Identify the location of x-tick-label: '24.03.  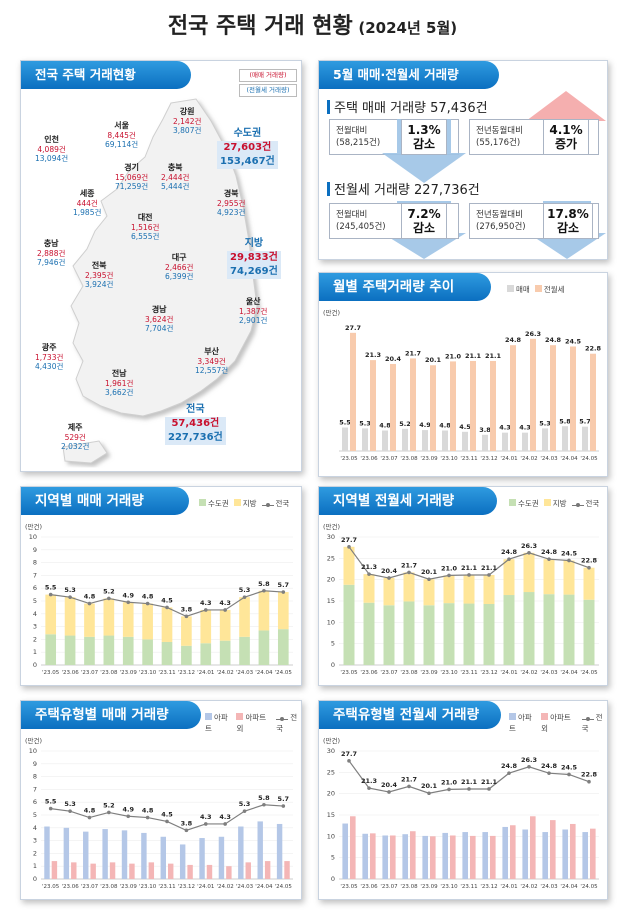
(549, 887).